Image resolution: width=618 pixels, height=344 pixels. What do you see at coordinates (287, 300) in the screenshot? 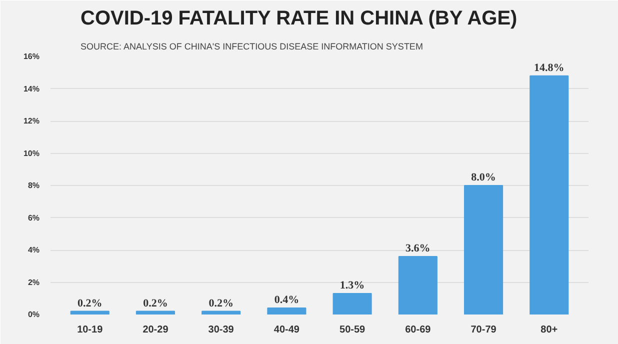
I see `data-label: 0.4%` at bounding box center [287, 300].